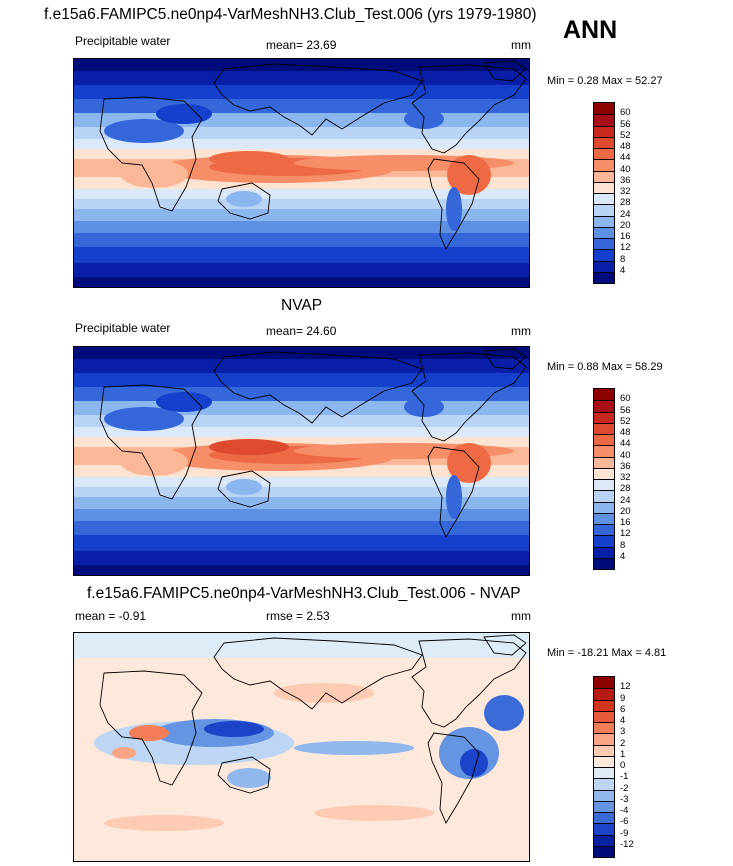  Describe the element at coordinates (605, 367) in the screenshot. I see `panel2-minmax-label: Min = 0.88 Max = 58.29` at that location.